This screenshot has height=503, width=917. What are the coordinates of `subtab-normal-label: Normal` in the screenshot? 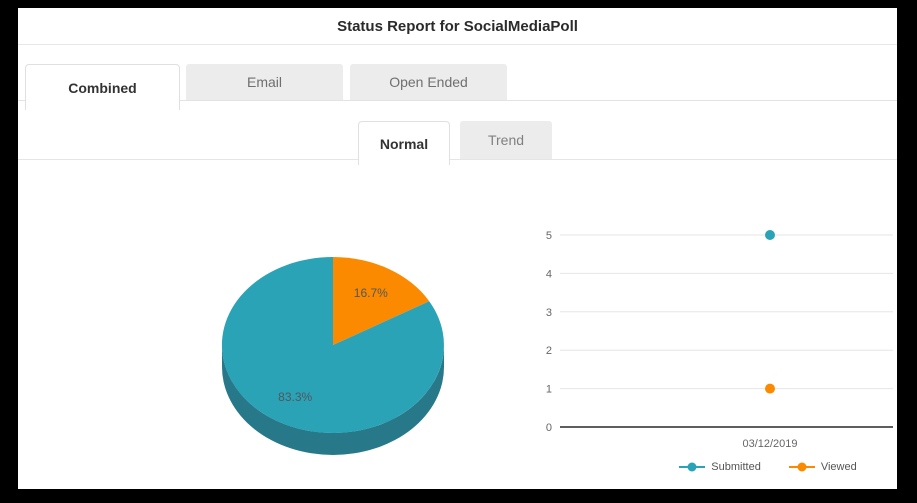 It's located at (404, 143).